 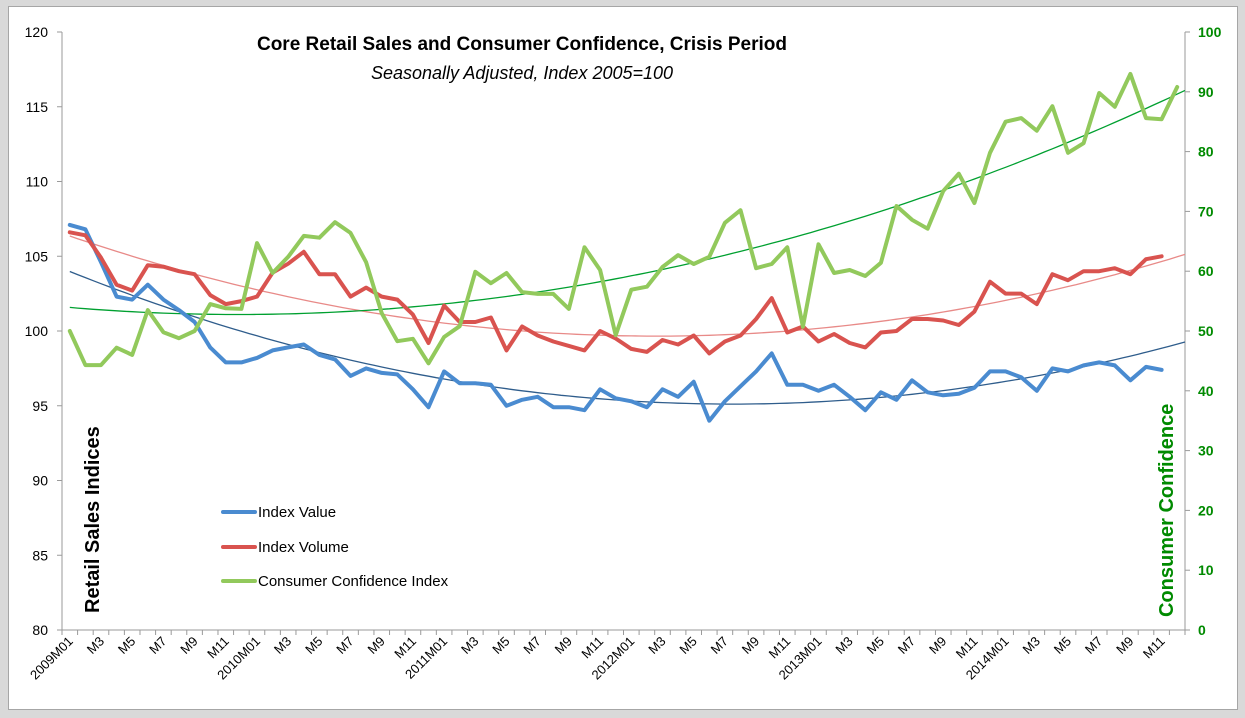 I want to click on x-tick-label: M7, so click(x=157, y=645).